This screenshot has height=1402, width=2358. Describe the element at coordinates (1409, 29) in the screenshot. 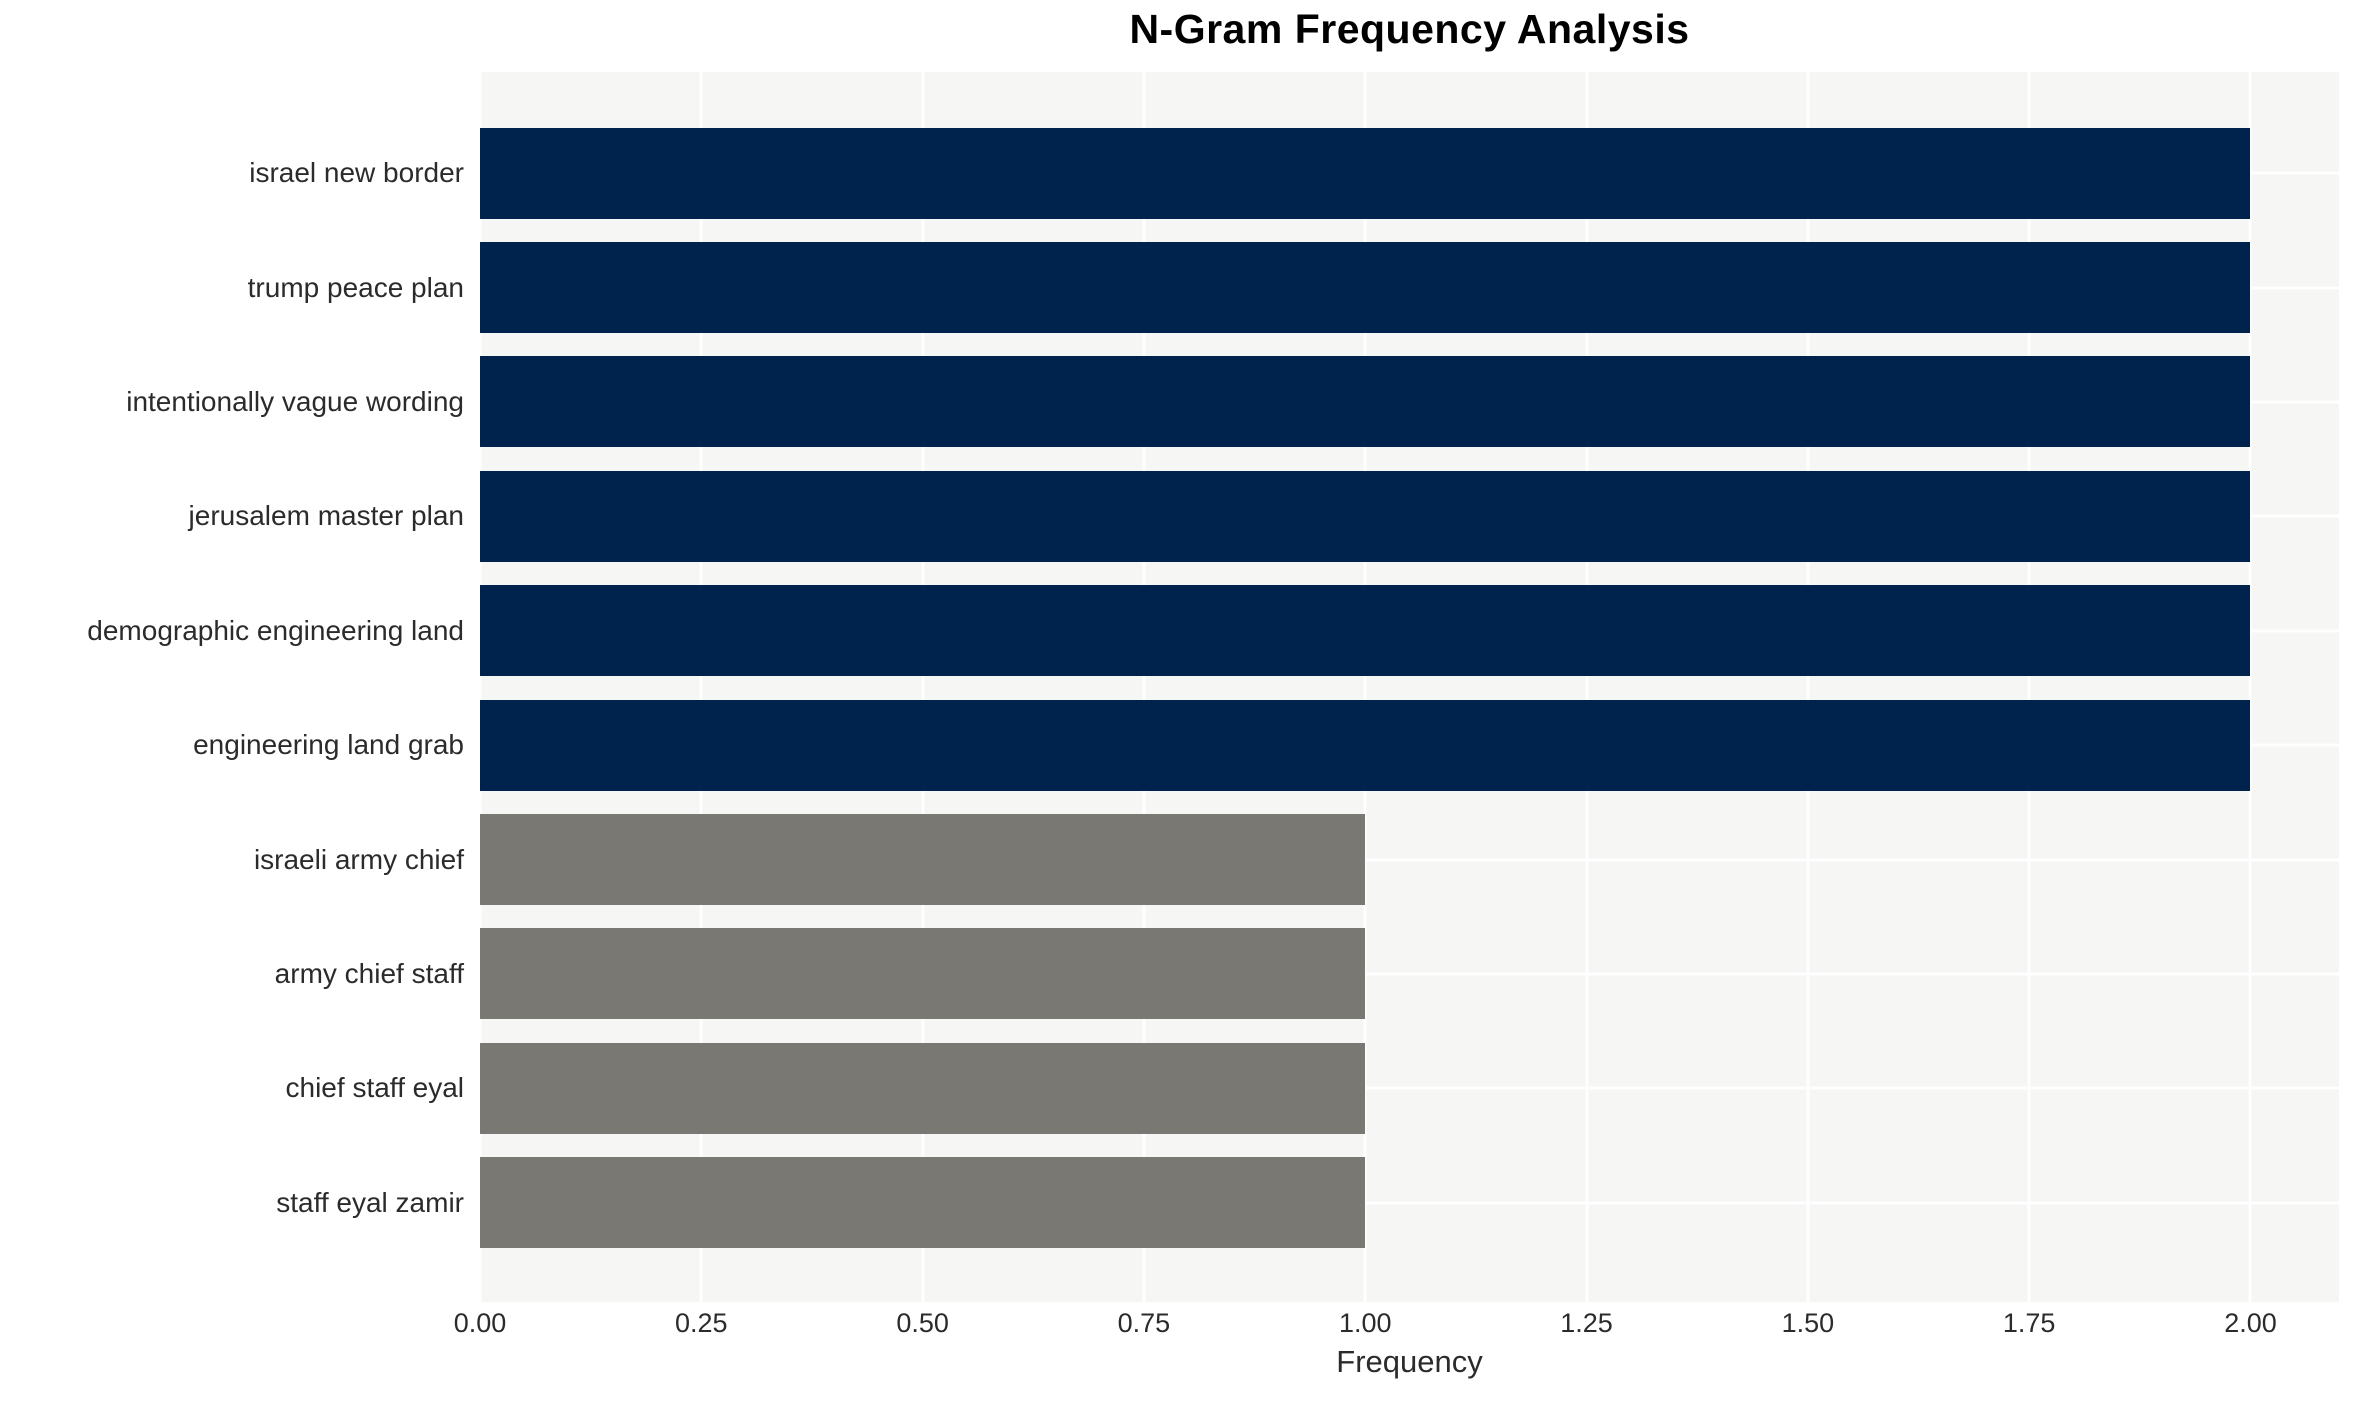

I see `chart-title: N-Gram Frequency Analysis` at that location.